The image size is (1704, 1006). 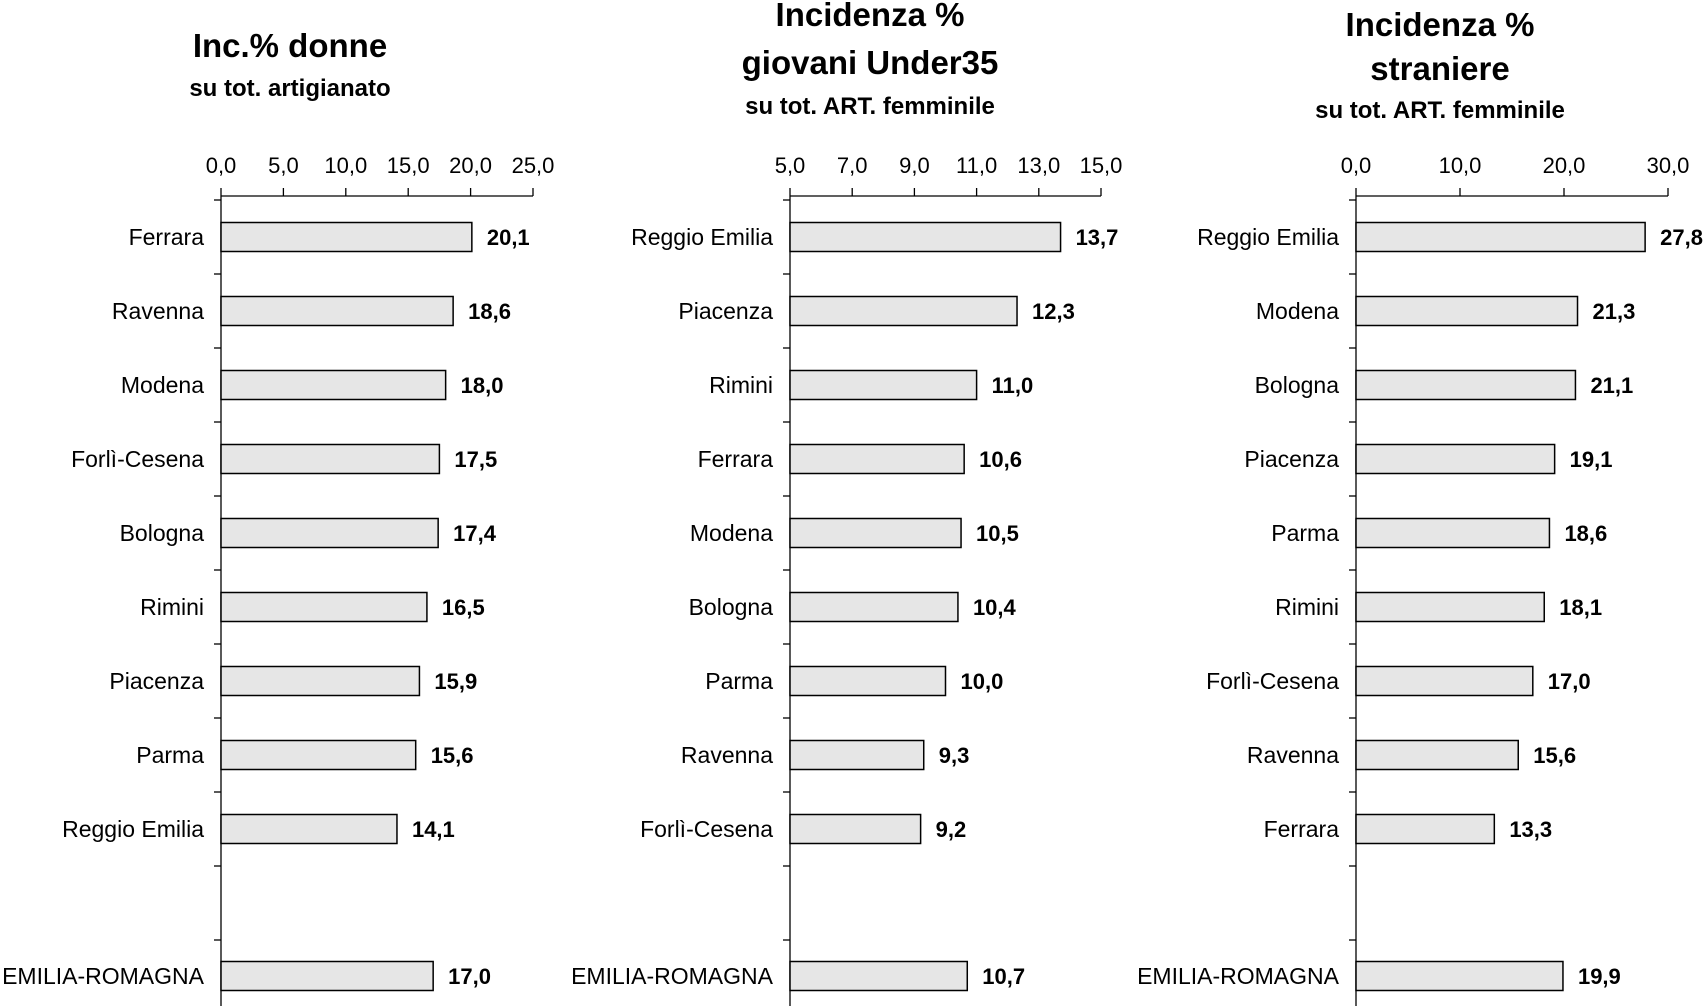 What do you see at coordinates (976, 165) in the screenshot?
I see `x-tick-label: 11,0` at bounding box center [976, 165].